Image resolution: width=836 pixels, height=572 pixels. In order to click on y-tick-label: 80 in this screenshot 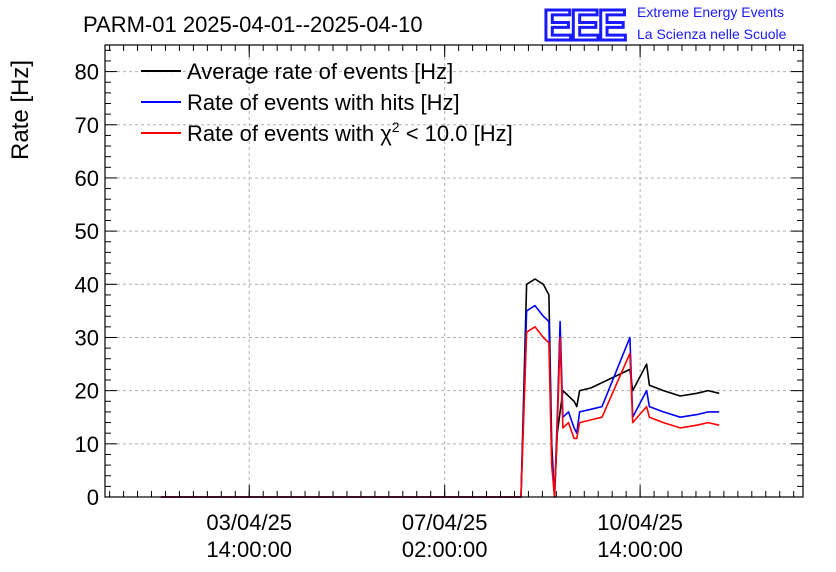, I will do `click(87, 72)`.